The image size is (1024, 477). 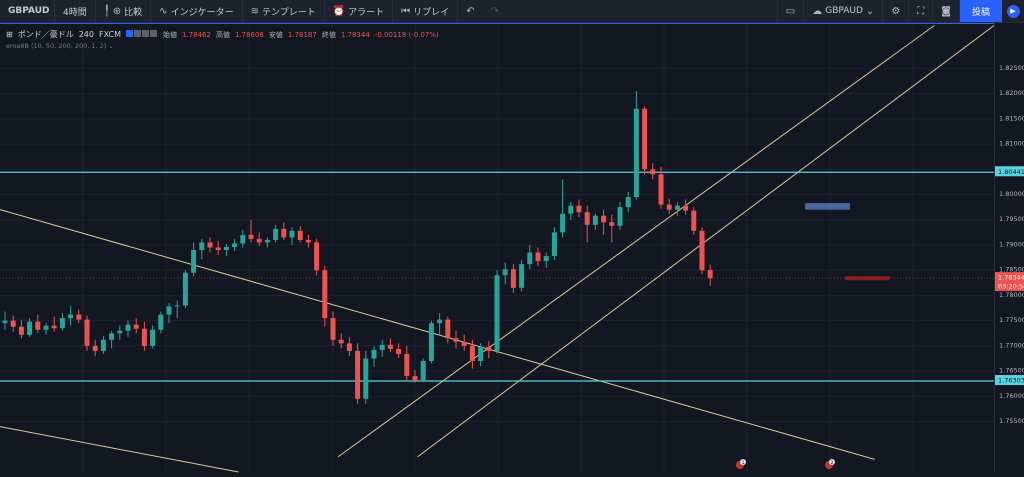 I want to click on level-price-label: 1.76303, so click(x=1011, y=381).